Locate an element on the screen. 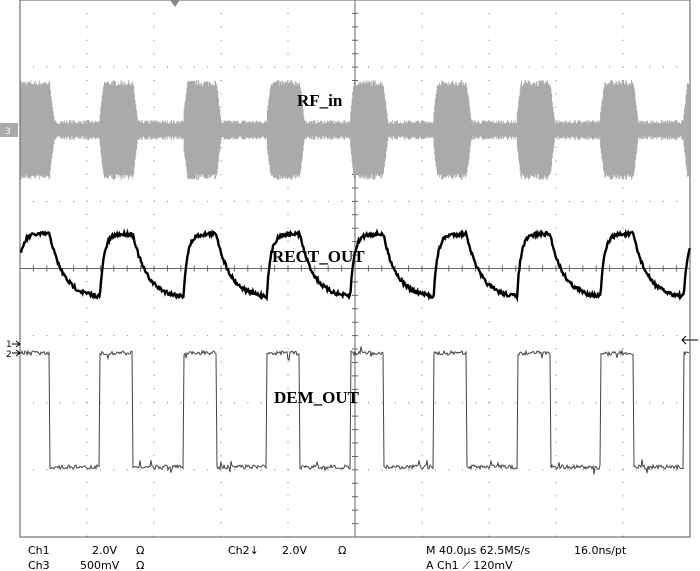  status-text: M 40.0µs 62.5MS/s is located at coordinates (478, 550).